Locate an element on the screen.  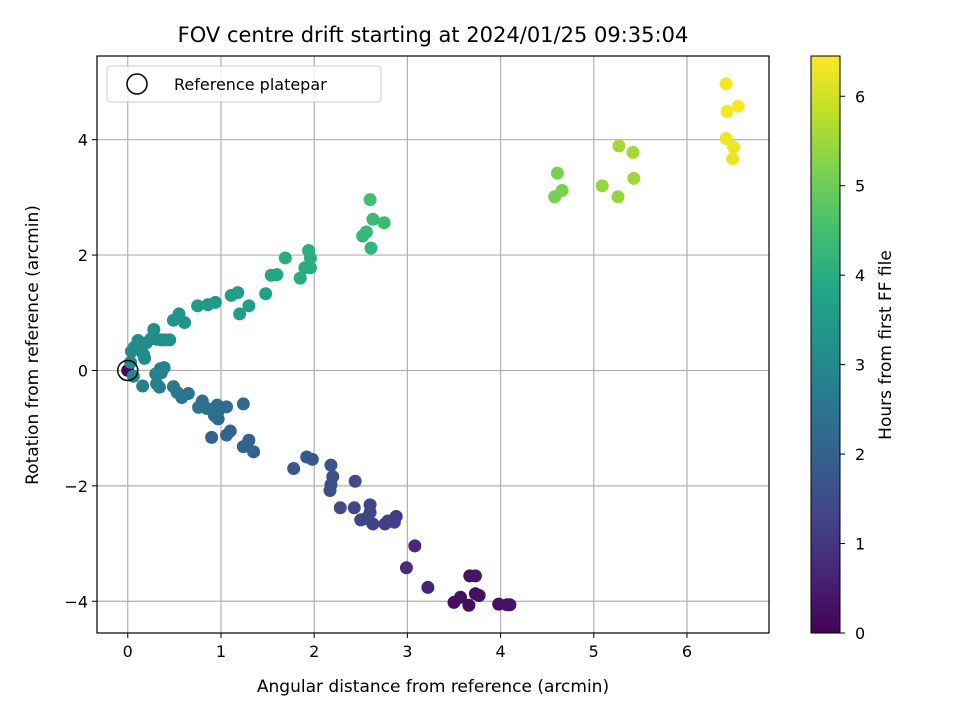
legend-marker is located at coordinates (137, 84).